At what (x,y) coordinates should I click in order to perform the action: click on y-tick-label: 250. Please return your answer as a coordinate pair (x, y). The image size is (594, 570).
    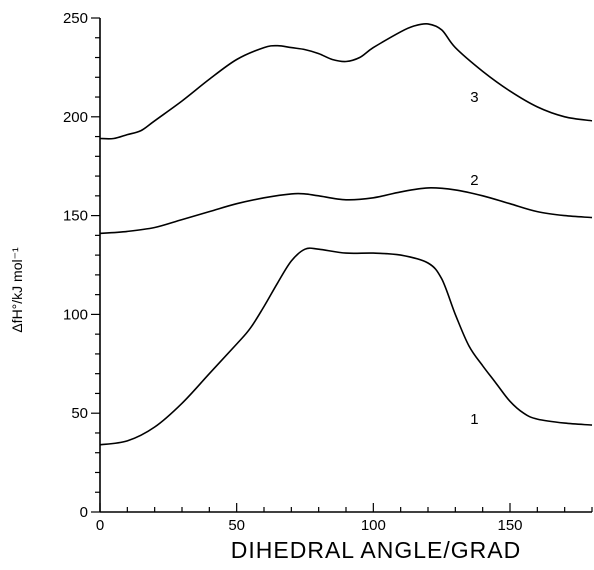
    Looking at the image, I should click on (75, 18).